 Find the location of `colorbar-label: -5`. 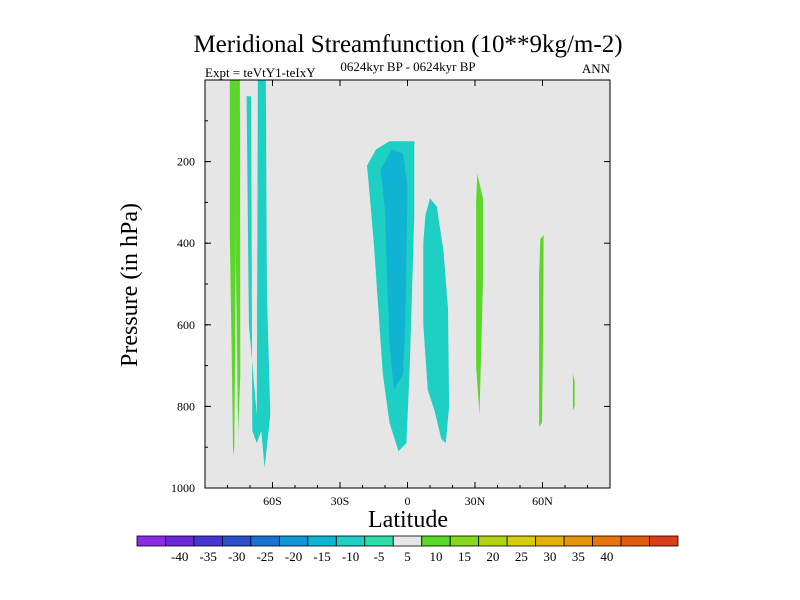

colorbar-label: -5 is located at coordinates (379, 556).